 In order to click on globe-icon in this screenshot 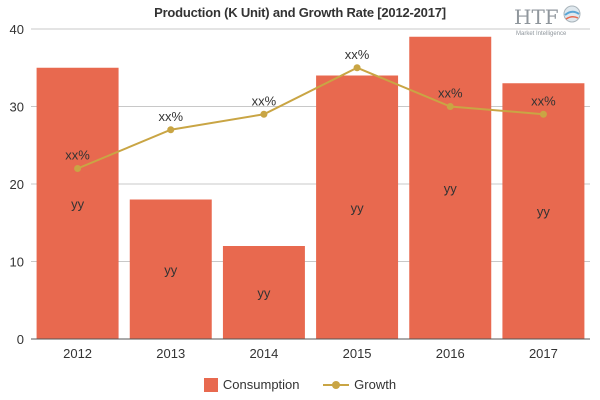, I will do `click(572, 14)`.